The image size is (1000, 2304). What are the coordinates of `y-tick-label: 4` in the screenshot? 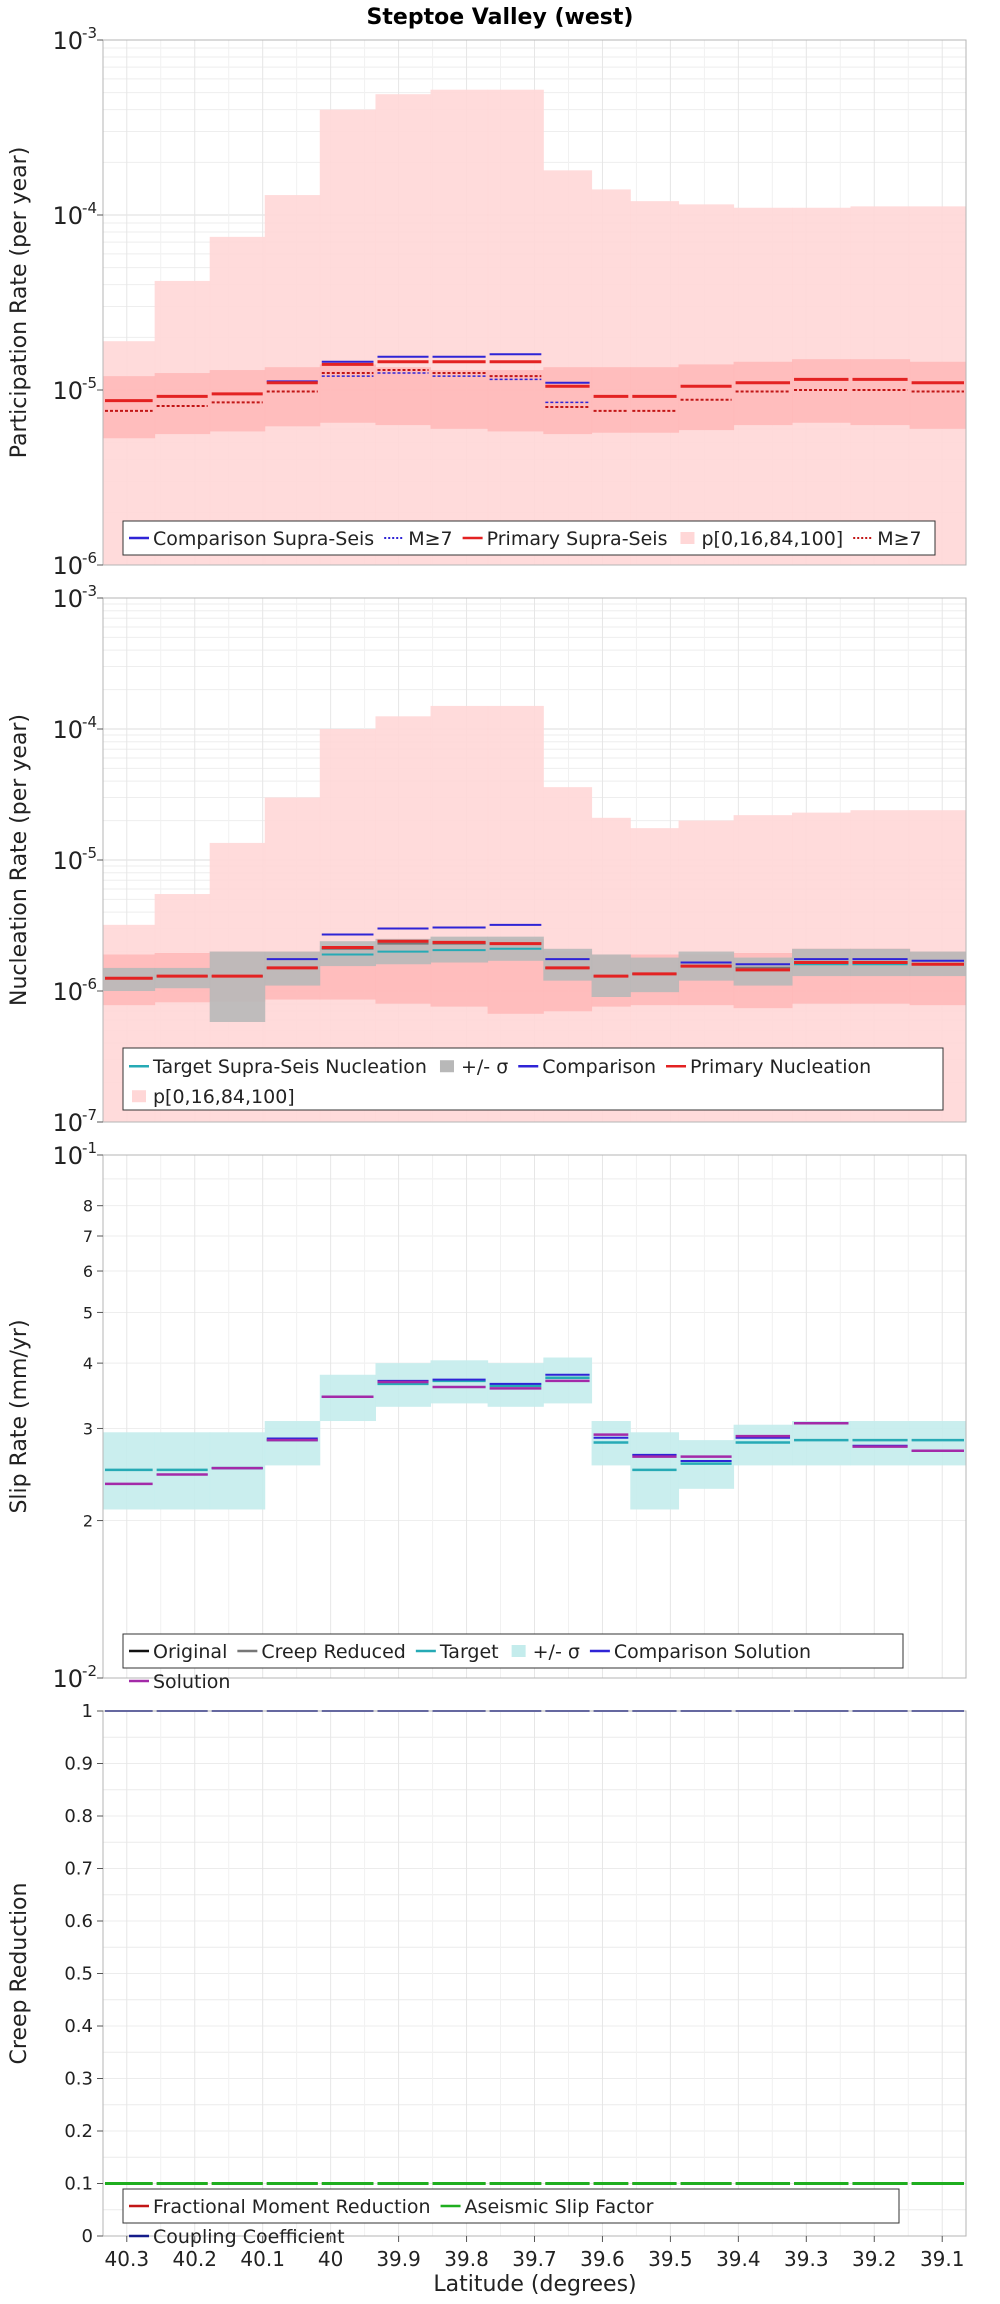 It's located at (88, 1363).